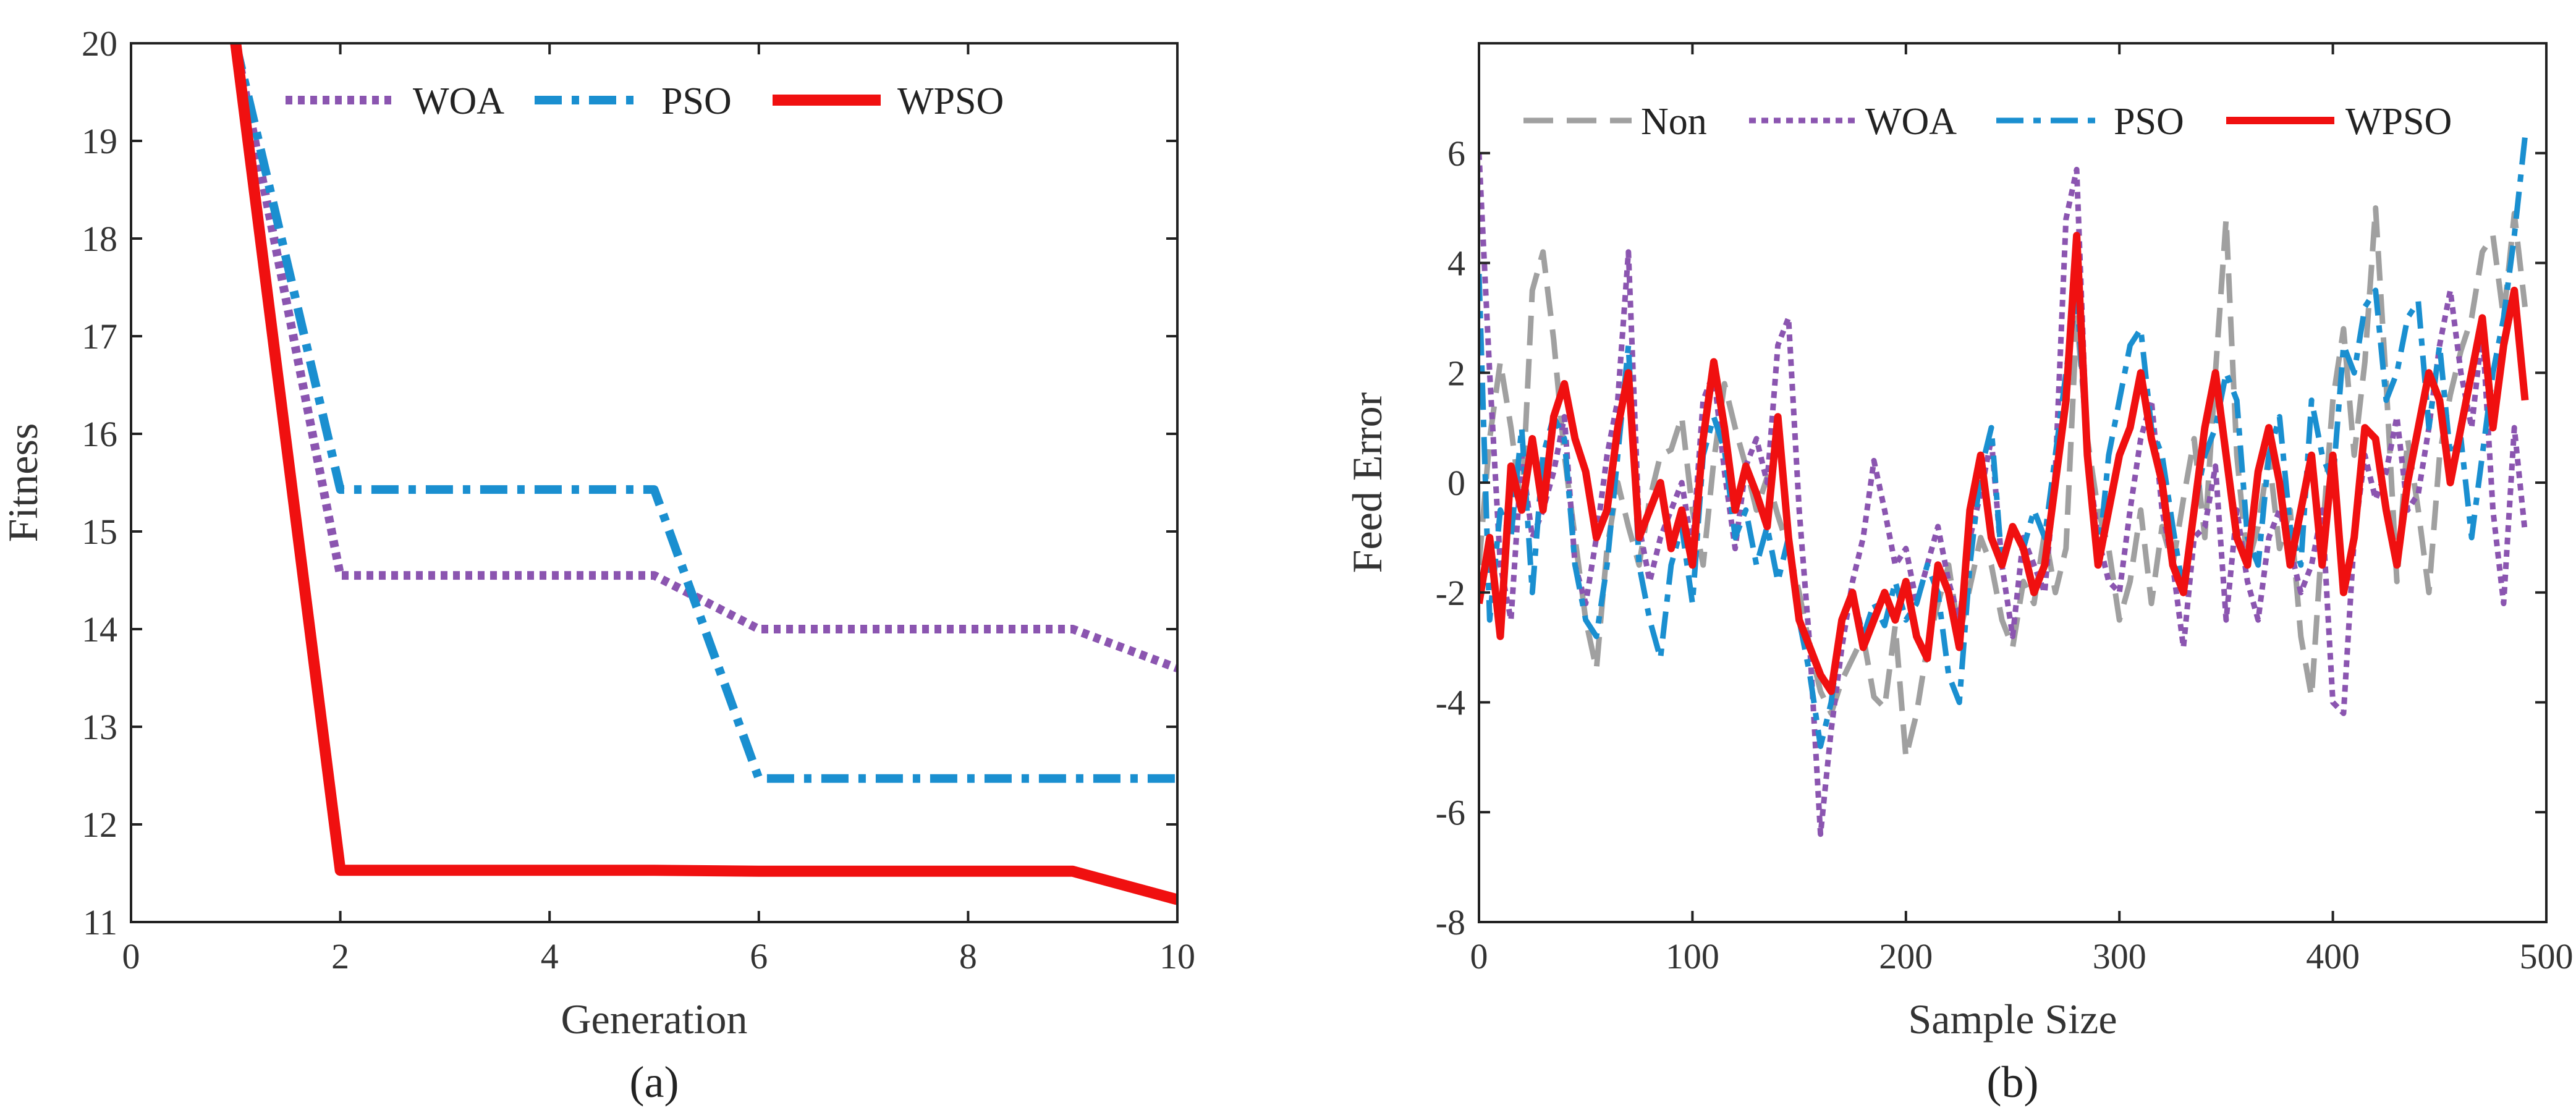  Describe the element at coordinates (1456, 373) in the screenshot. I see `y-tick-label-b: 2` at that location.